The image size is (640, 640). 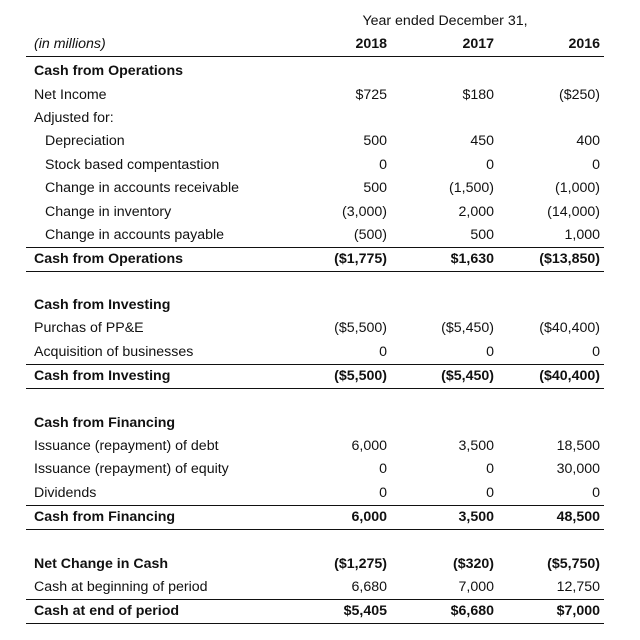 I want to click on value-2017: 2,000, so click(x=476, y=211).